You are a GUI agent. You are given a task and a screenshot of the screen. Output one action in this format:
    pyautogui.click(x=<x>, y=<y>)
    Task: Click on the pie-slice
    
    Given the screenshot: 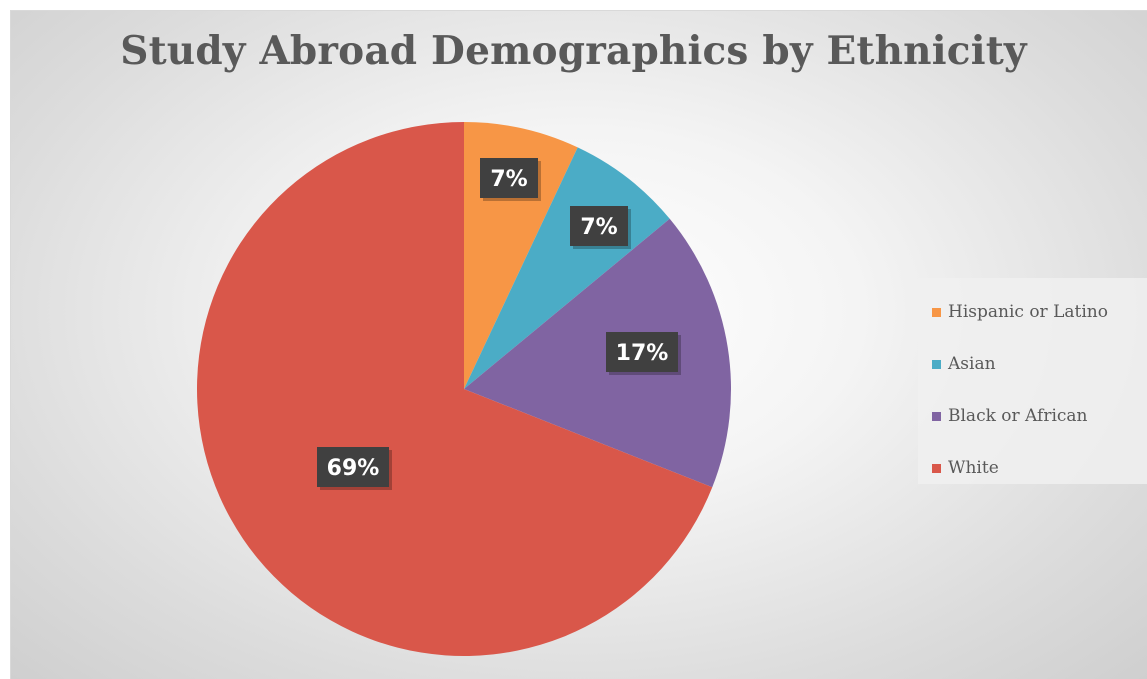 What is the action you would take?
    pyautogui.click(x=597, y=353)
    